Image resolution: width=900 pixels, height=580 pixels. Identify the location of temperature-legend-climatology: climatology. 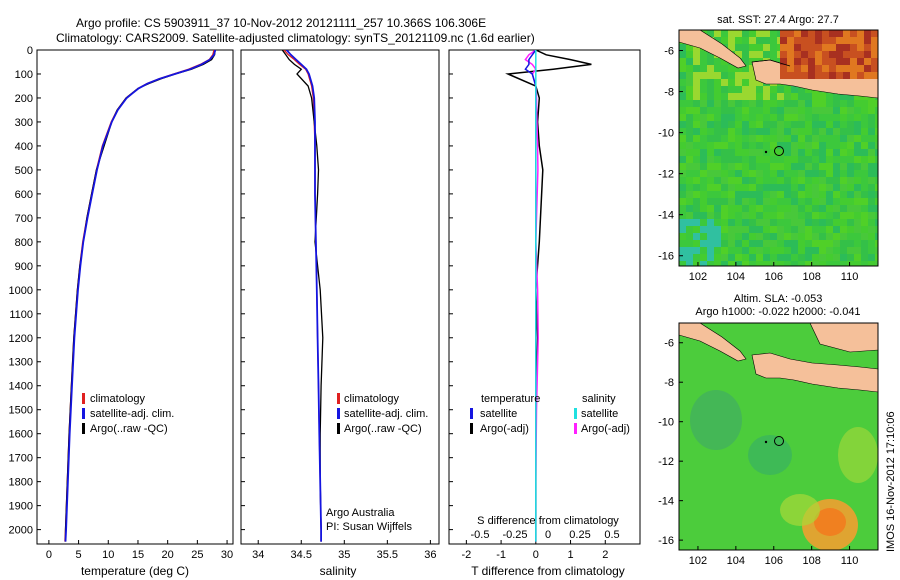
(118, 399).